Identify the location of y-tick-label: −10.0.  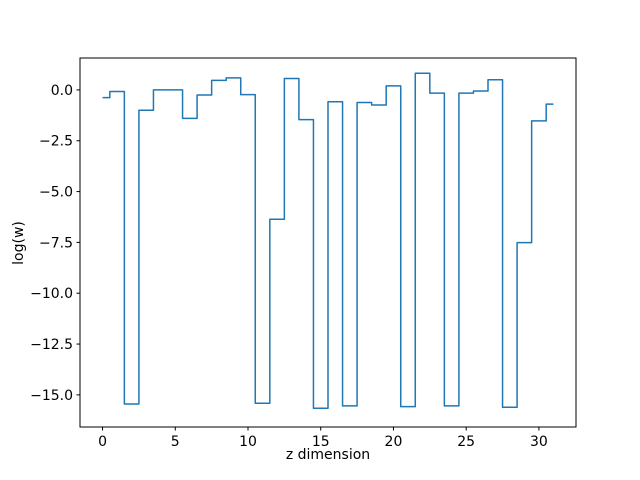
(51, 294).